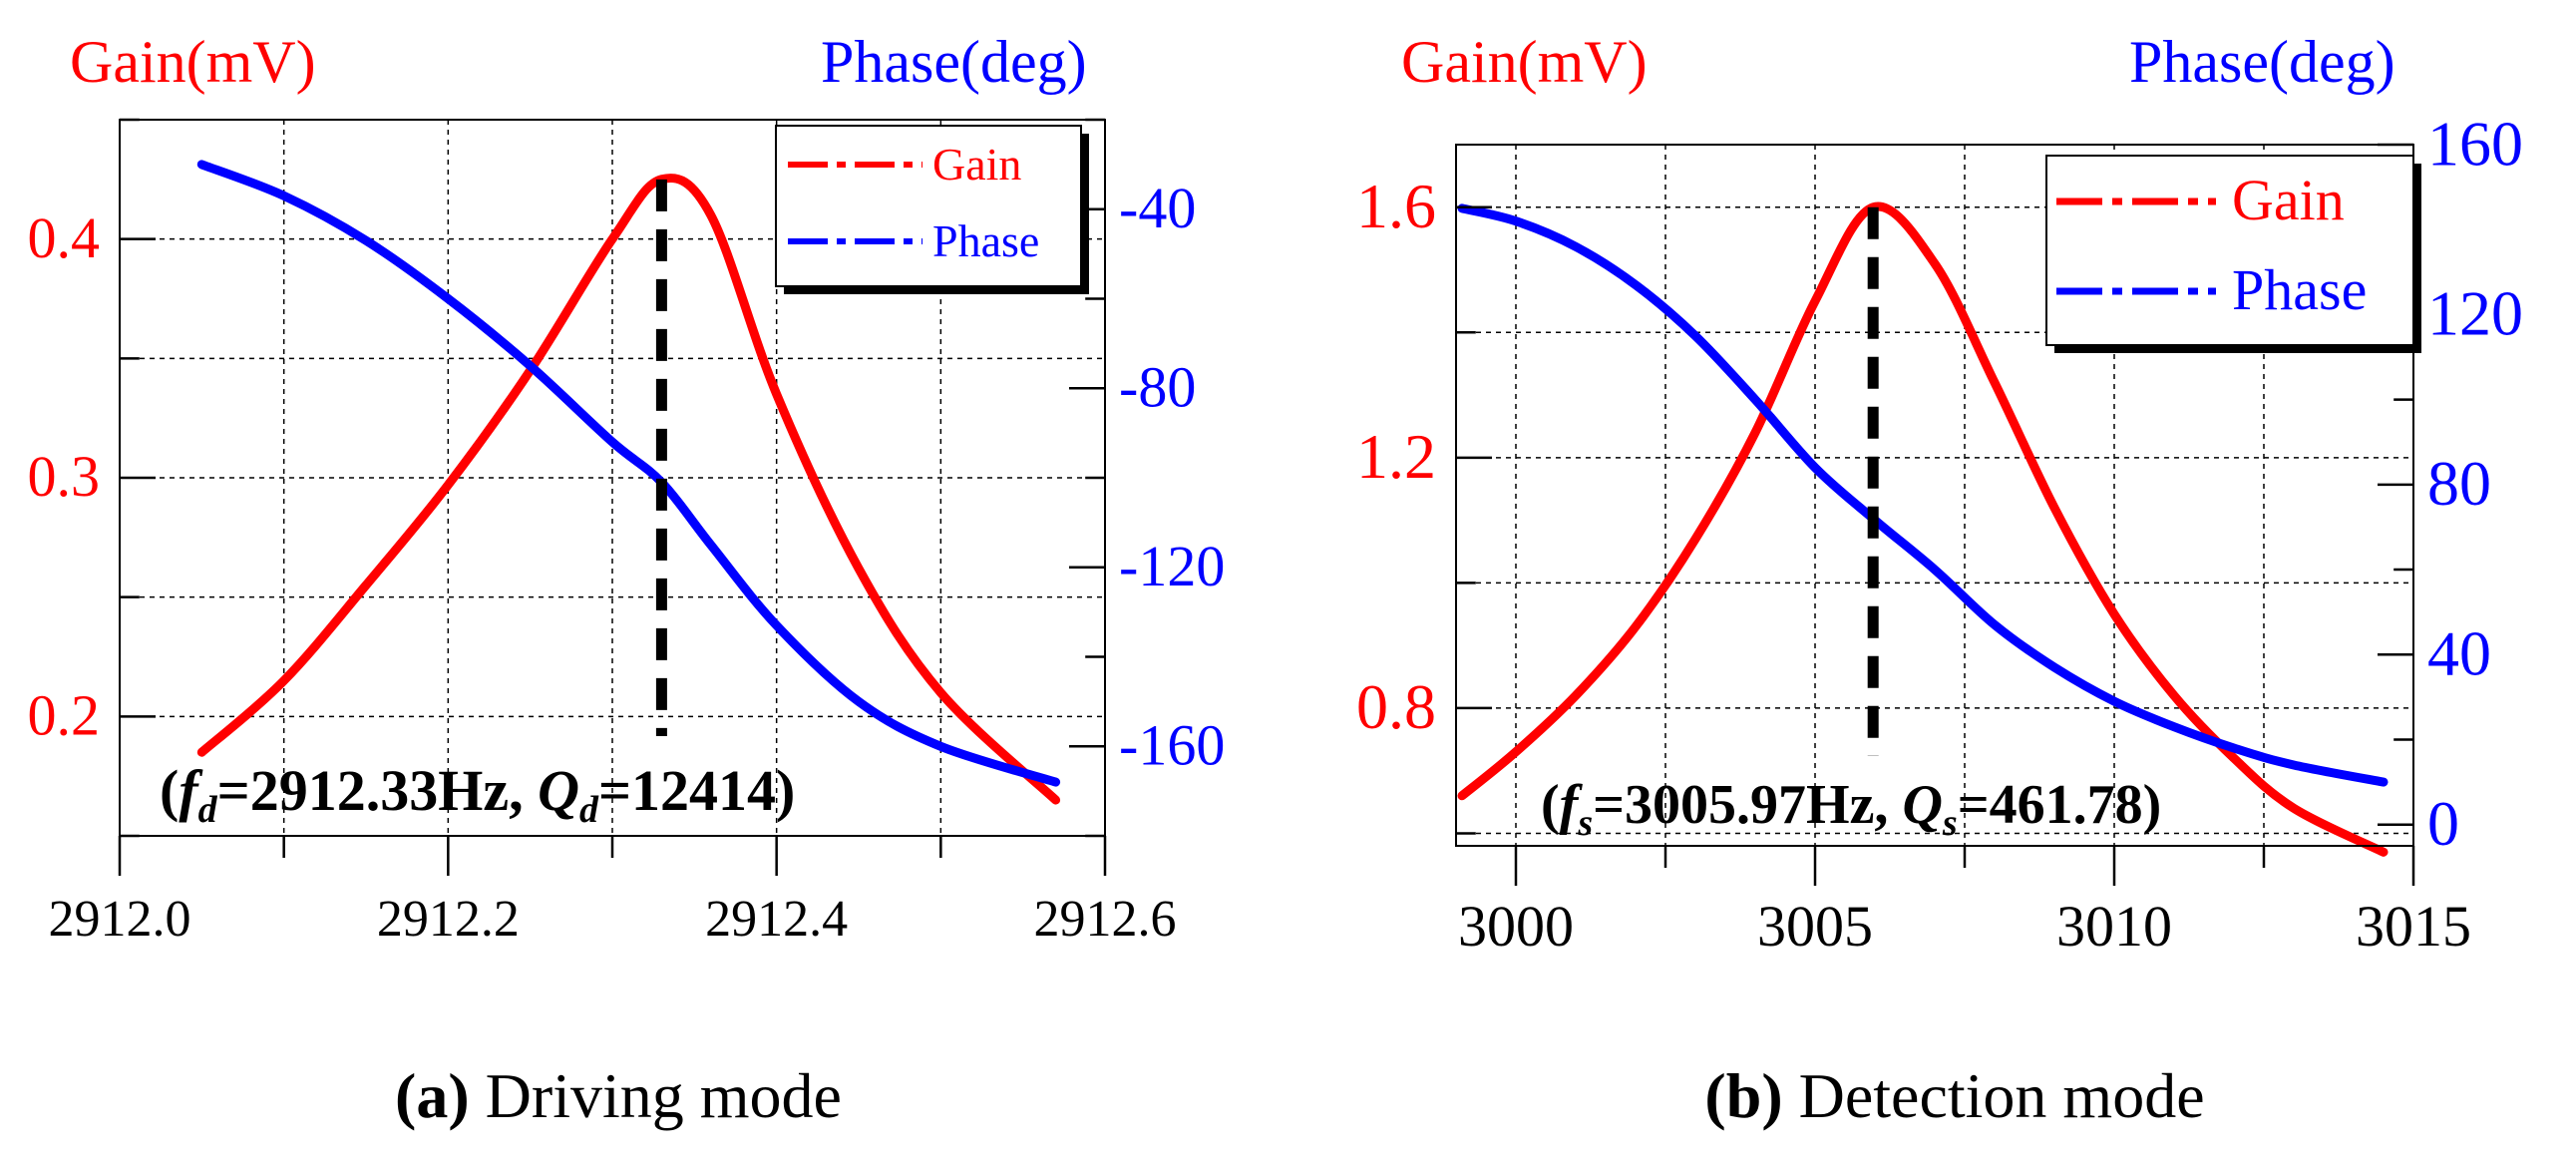 This screenshot has width=2576, height=1171. What do you see at coordinates (2002, 1096) in the screenshot?
I see `caption-text: Detection mode` at bounding box center [2002, 1096].